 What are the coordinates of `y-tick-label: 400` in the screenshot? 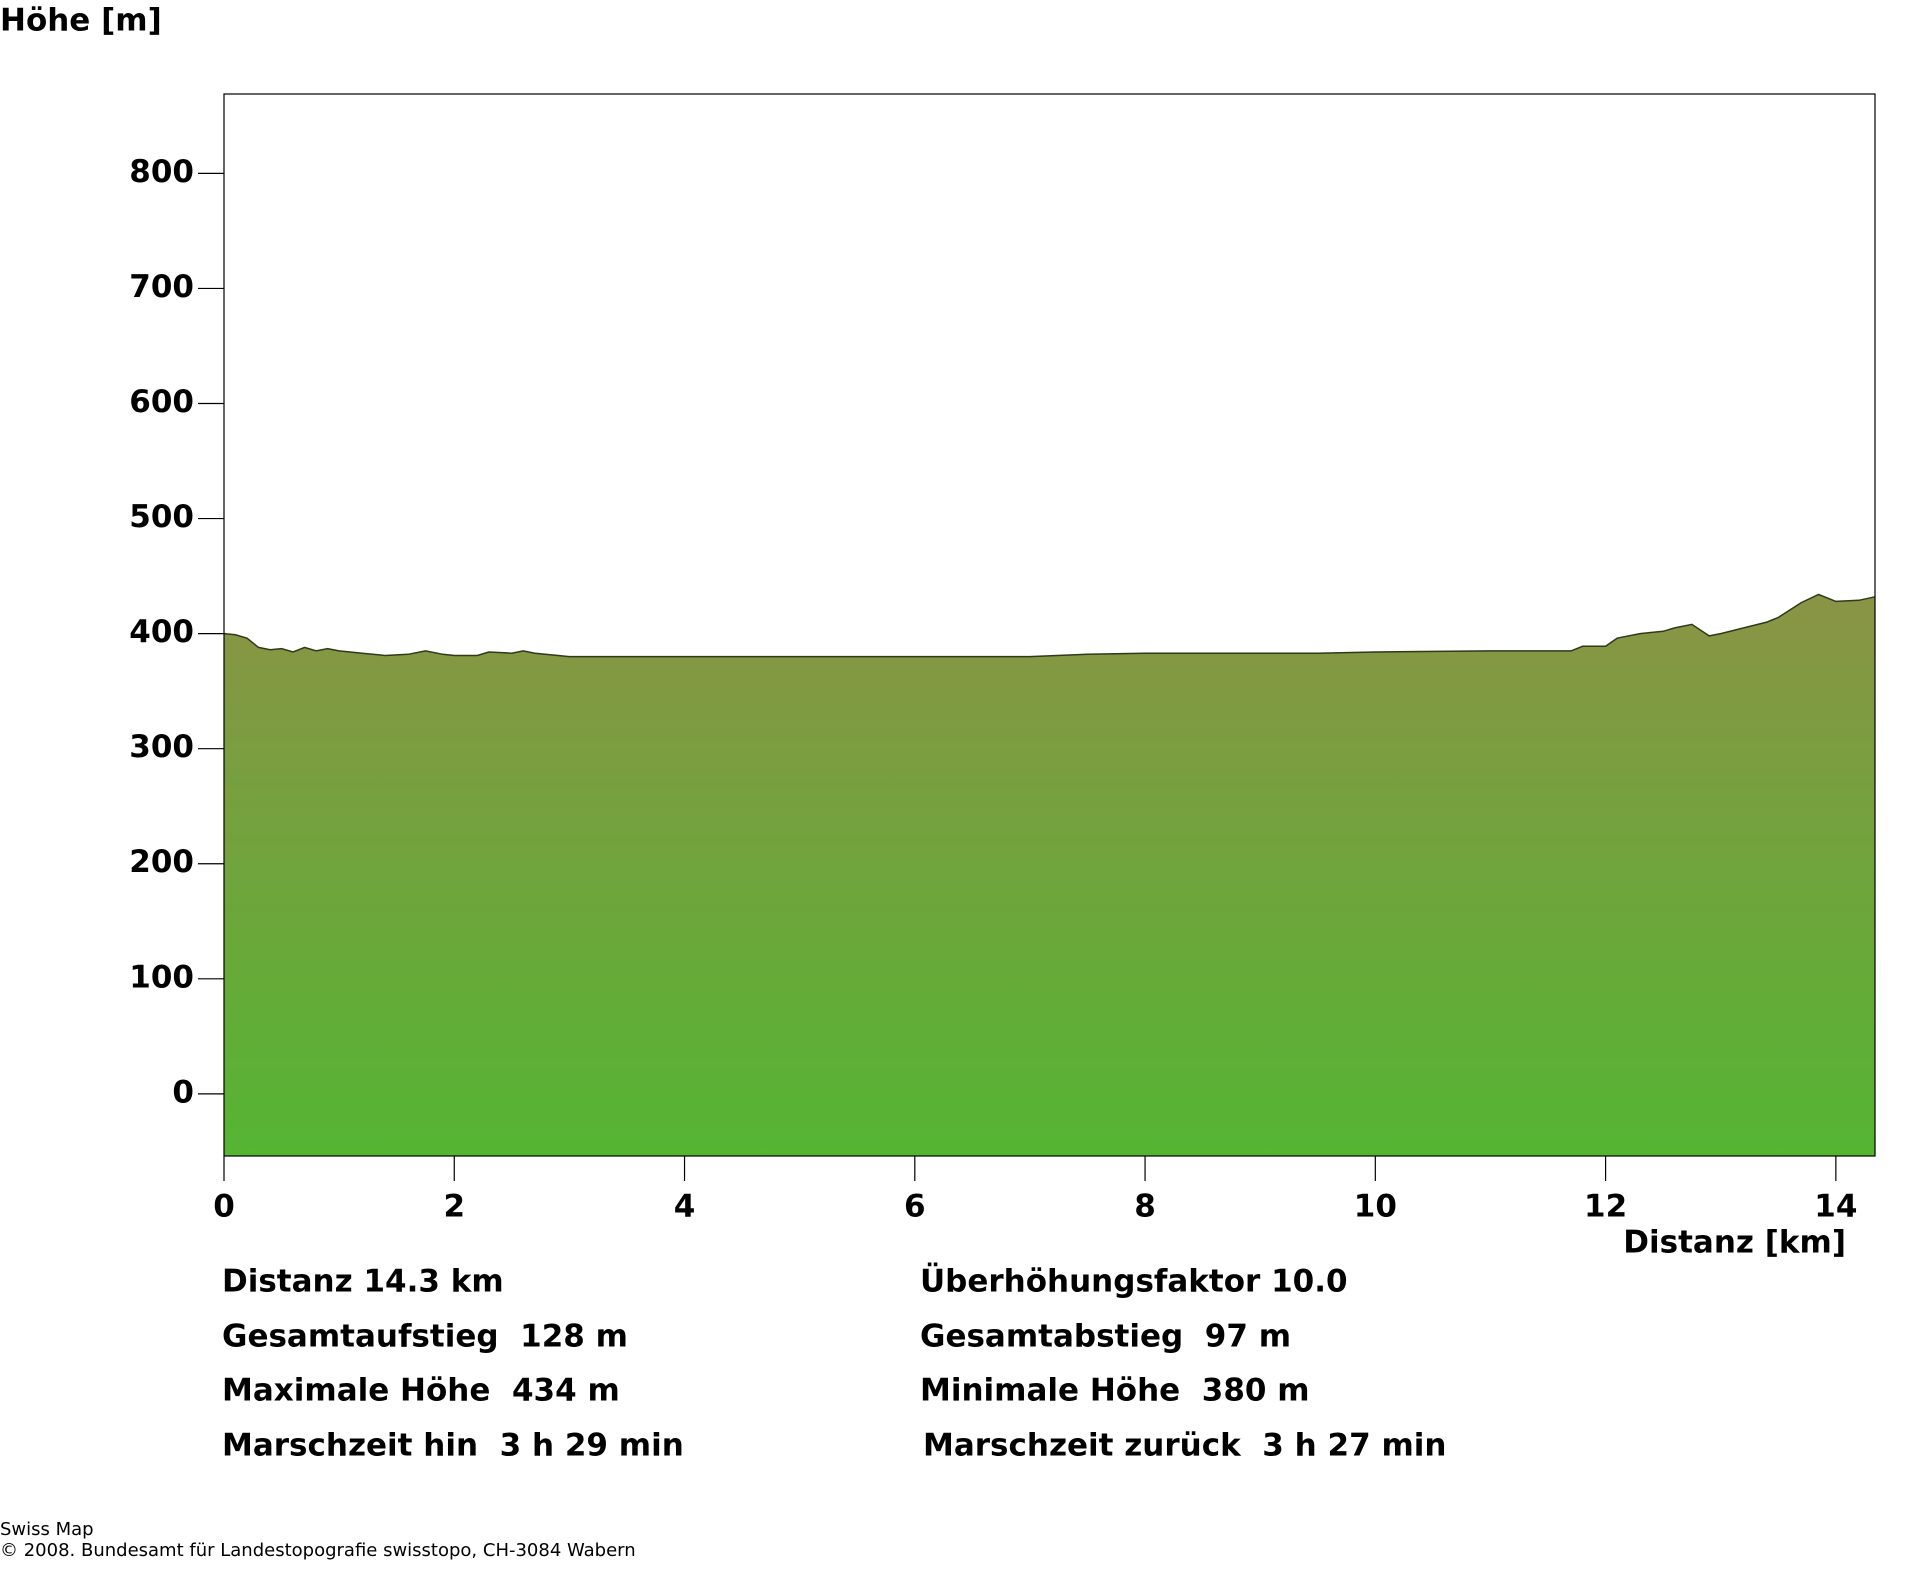 It's located at (161, 632).